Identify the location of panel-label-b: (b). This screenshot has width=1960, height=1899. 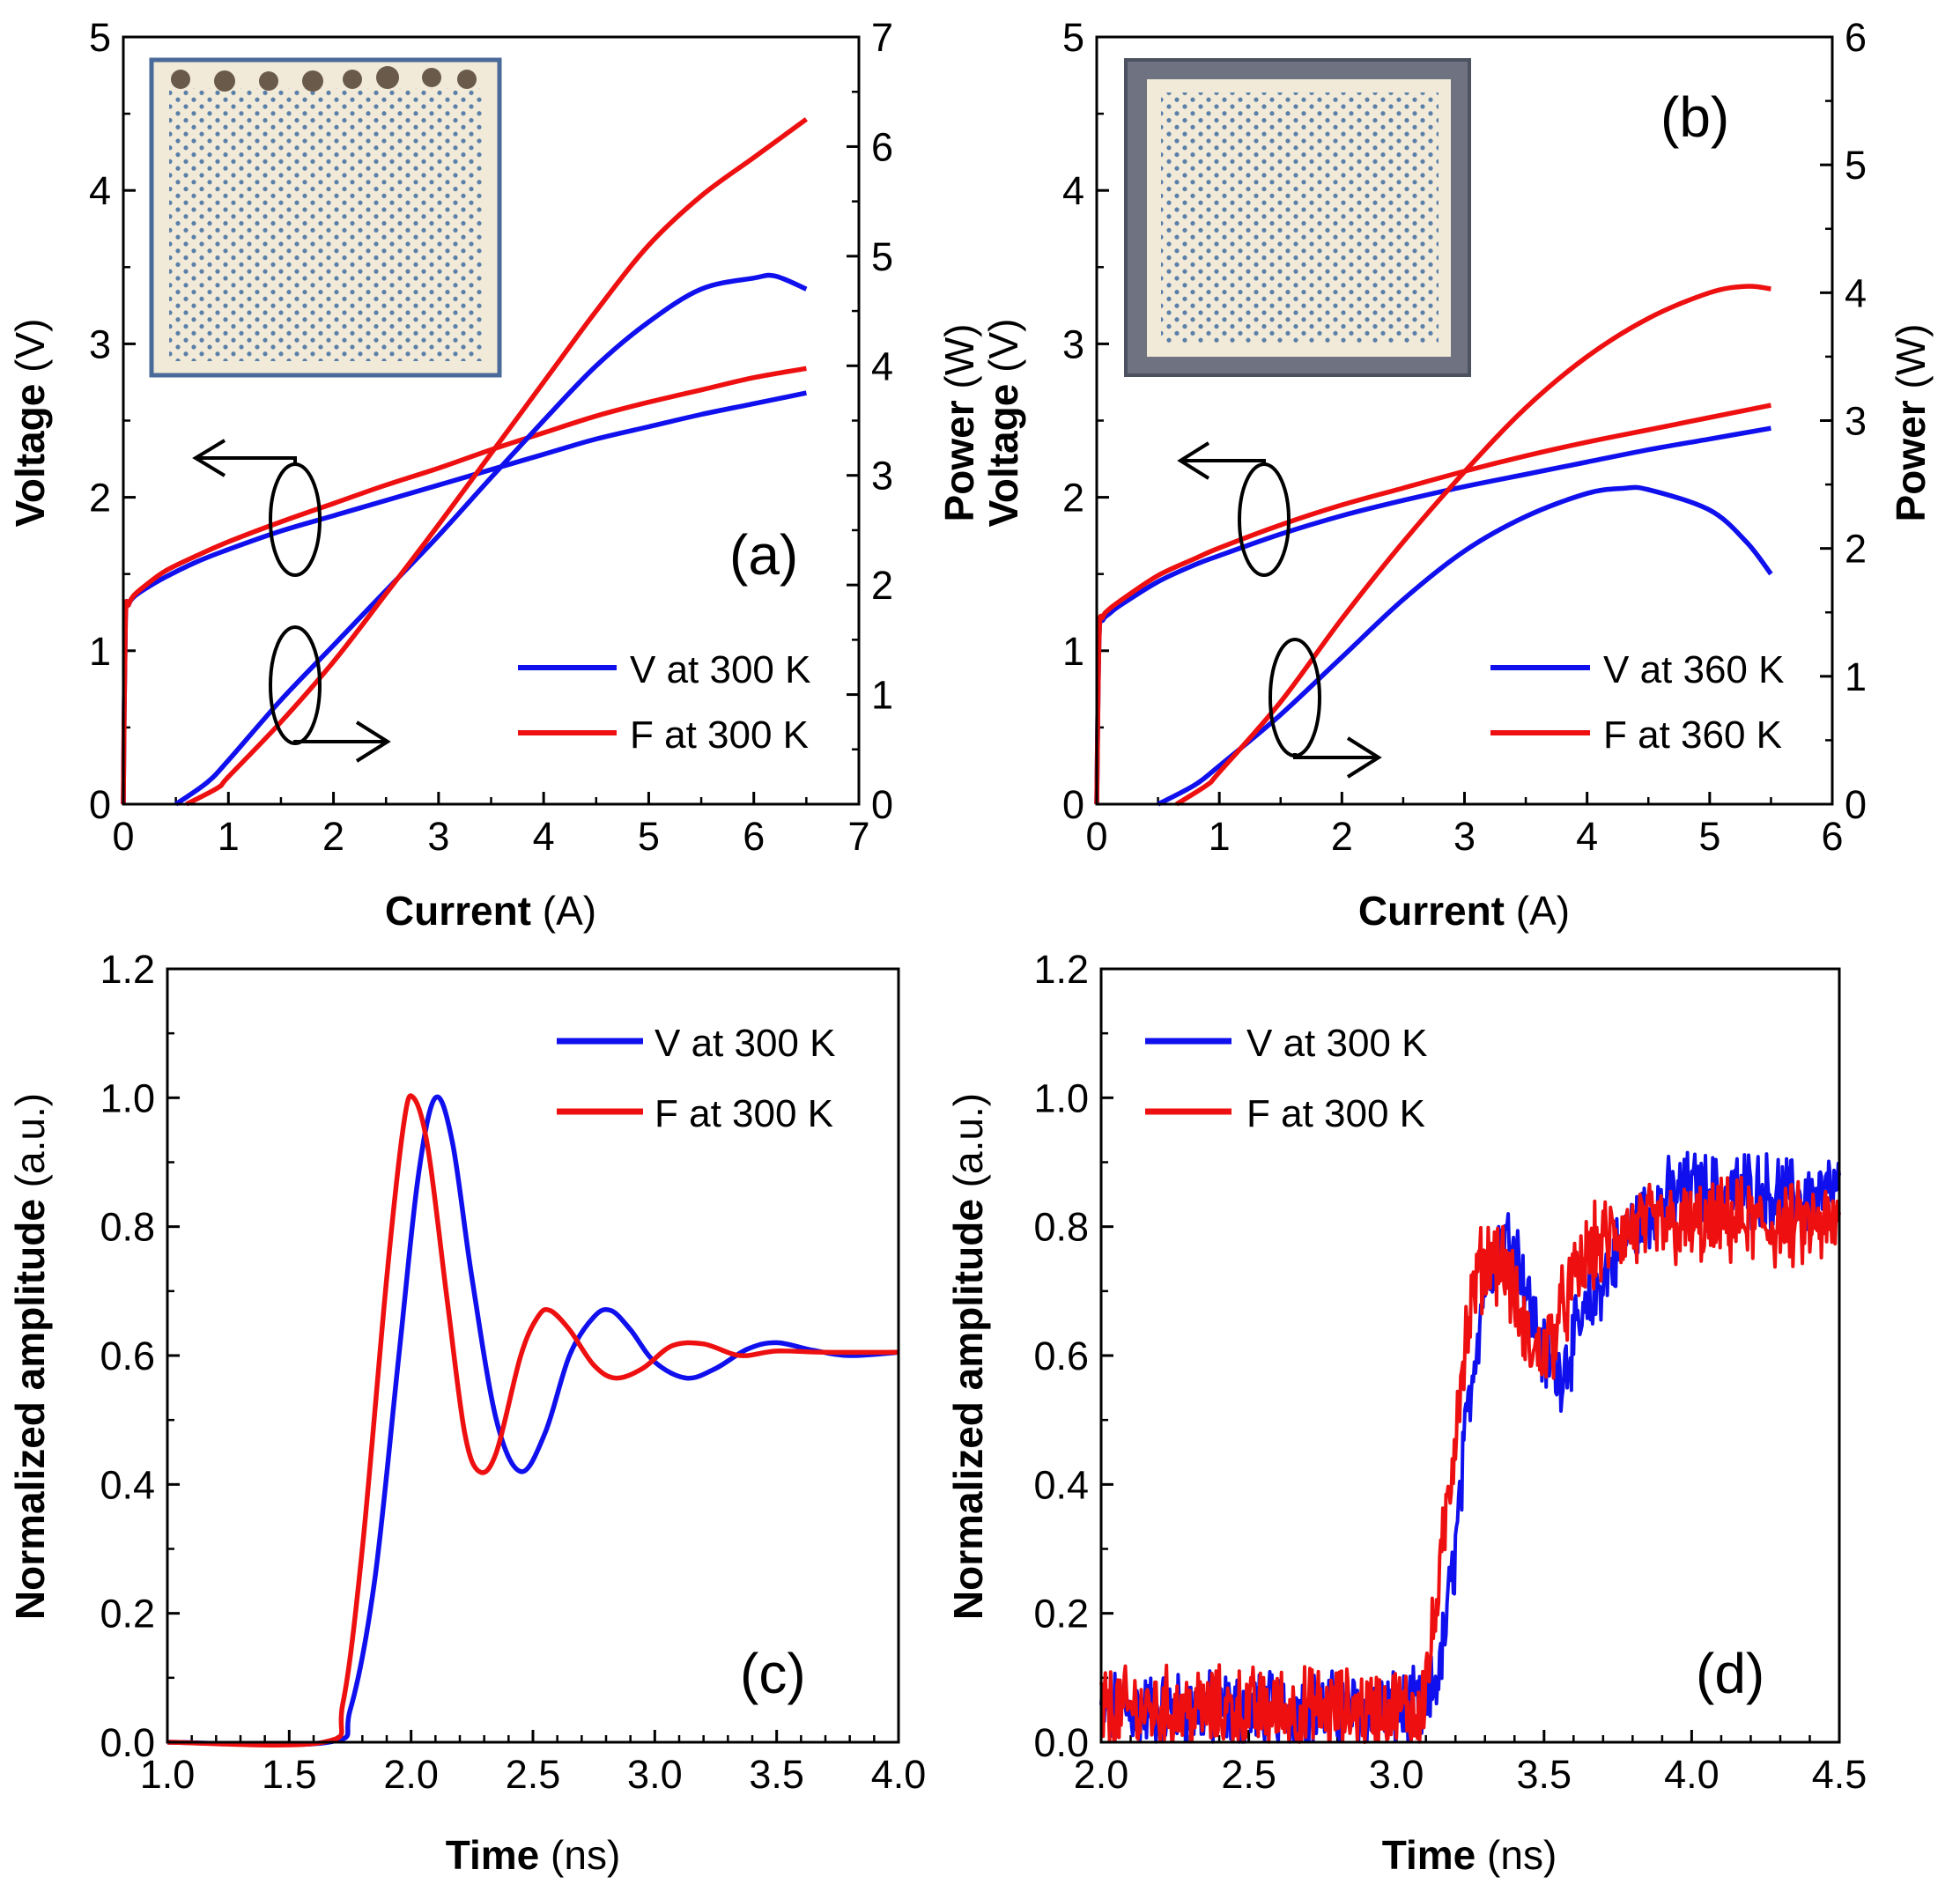
(1694, 117).